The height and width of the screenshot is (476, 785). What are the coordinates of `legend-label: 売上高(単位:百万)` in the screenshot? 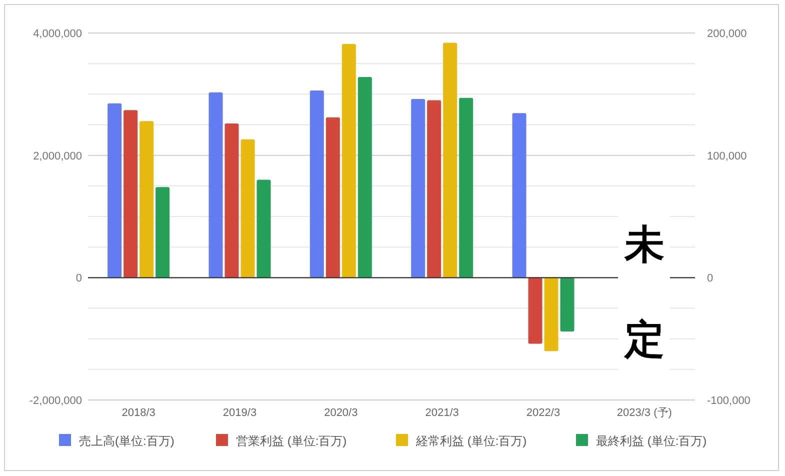 It's located at (126, 441).